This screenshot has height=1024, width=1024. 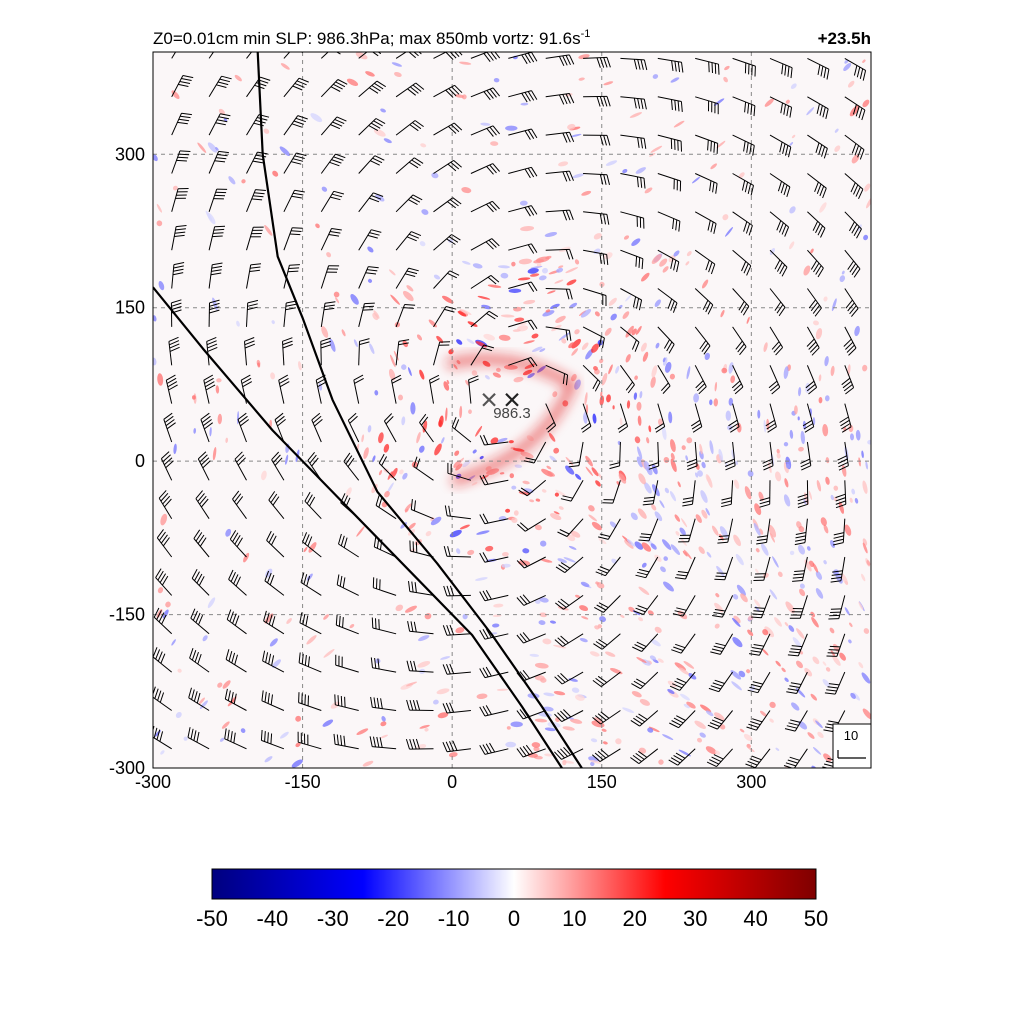 What do you see at coordinates (454, 918) in the screenshot?
I see `colorbar-tick-label: -10` at bounding box center [454, 918].